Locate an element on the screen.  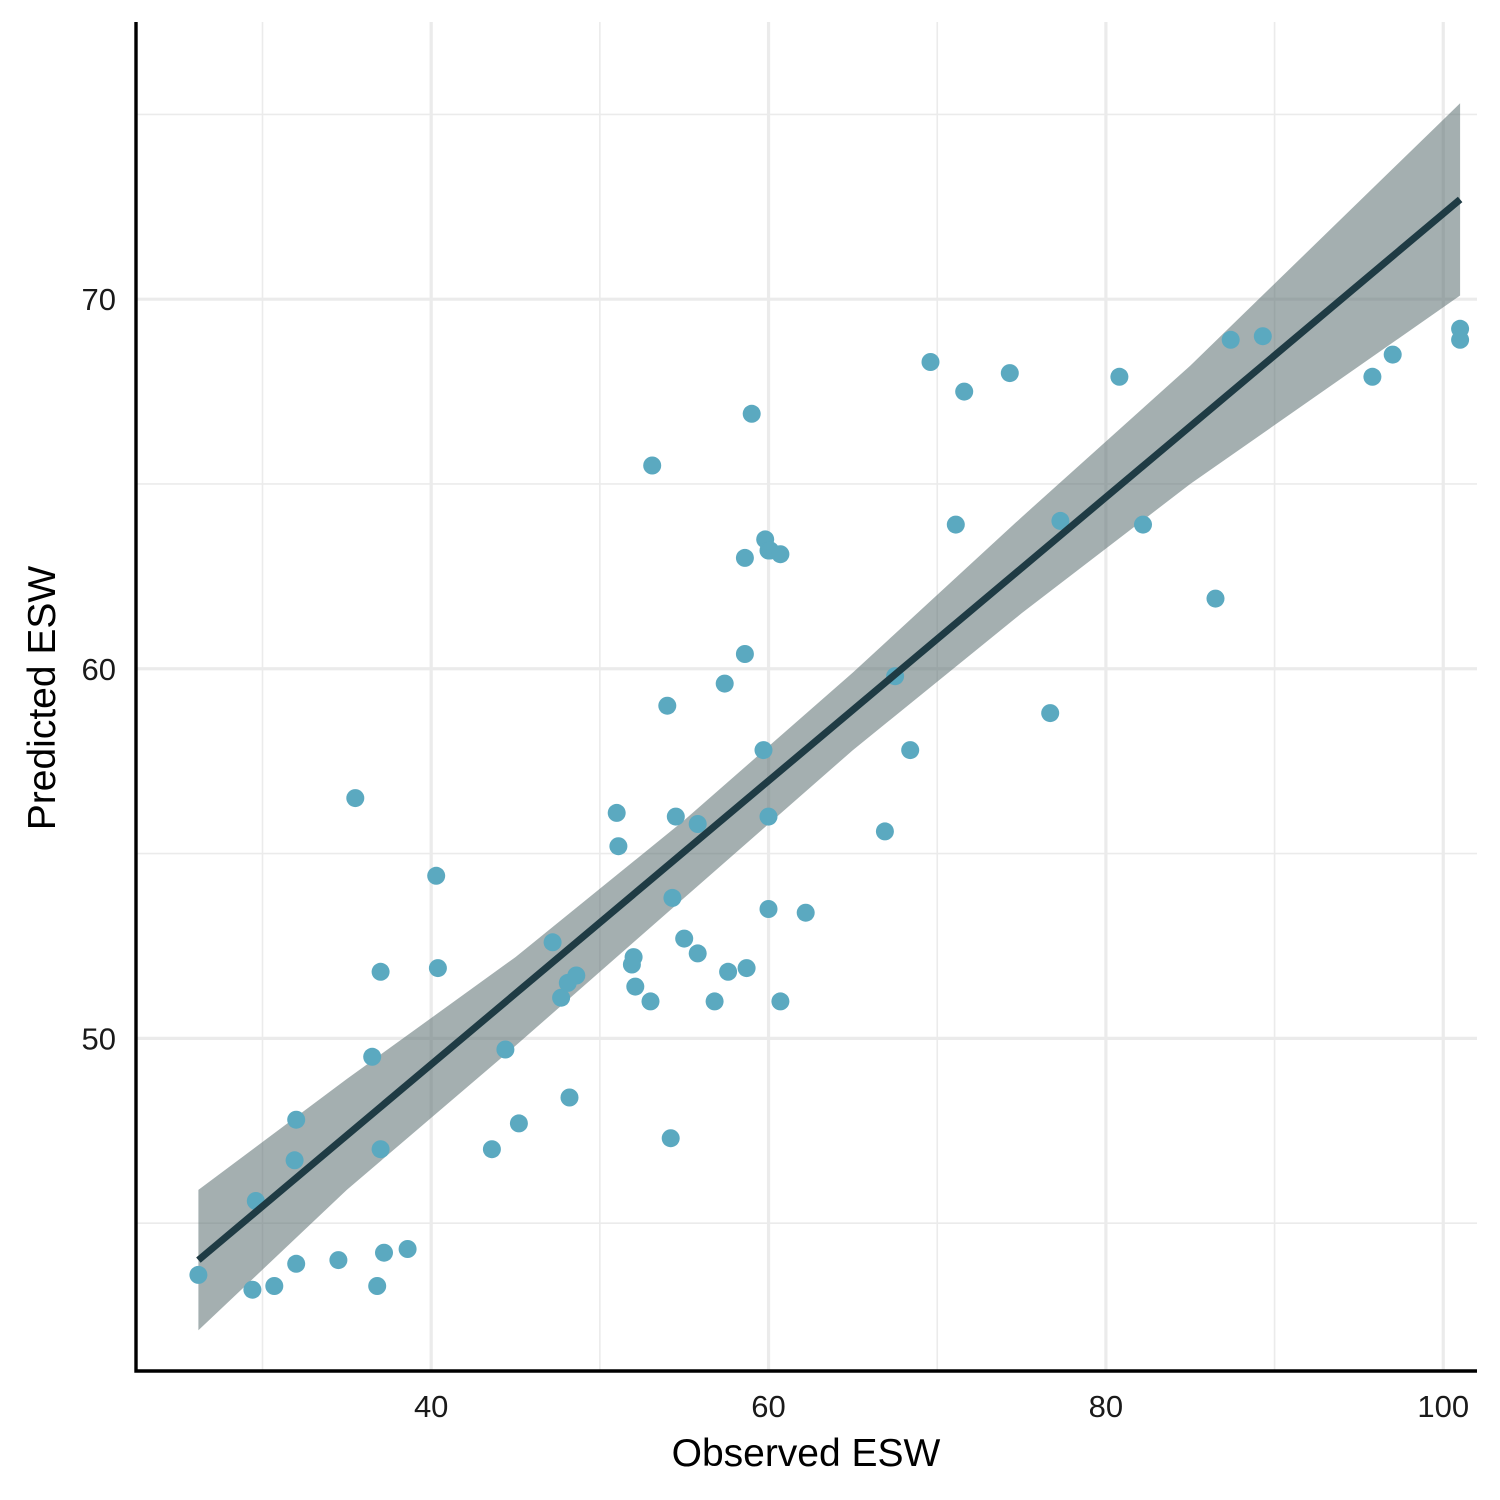
y-axis-title: Predicted ESW is located at coordinates (42, 698).